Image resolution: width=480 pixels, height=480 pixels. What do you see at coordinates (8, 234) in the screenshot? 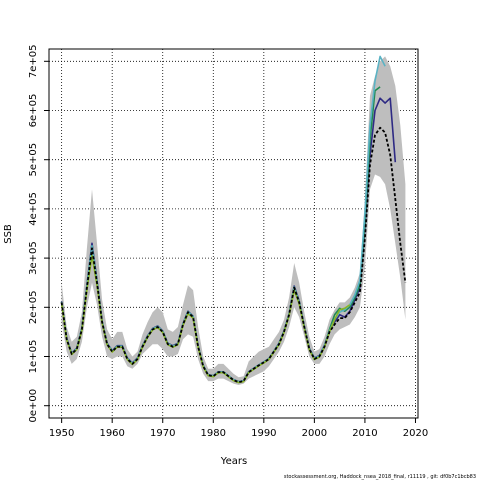
I see `y-axis-title: SSB` at bounding box center [8, 234].